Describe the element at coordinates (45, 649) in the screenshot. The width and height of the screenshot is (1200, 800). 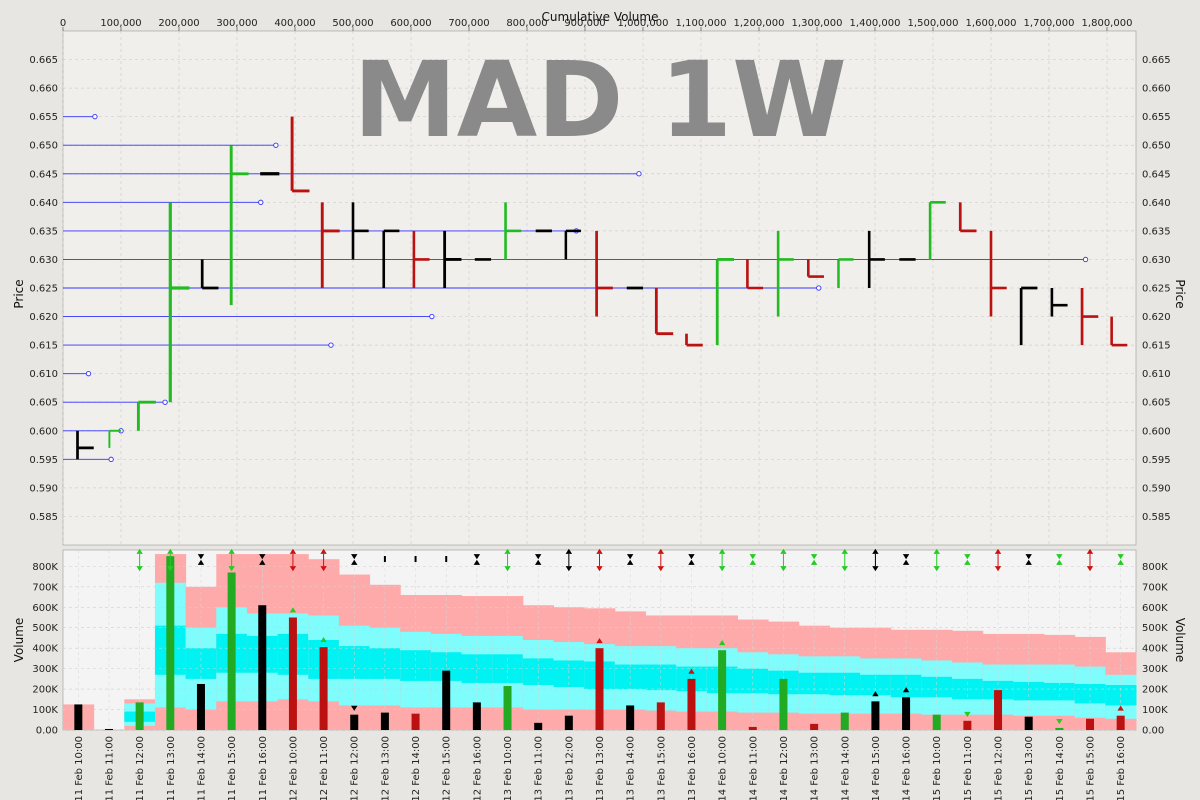
I see `volume-tick-label-left: 400K` at that location.